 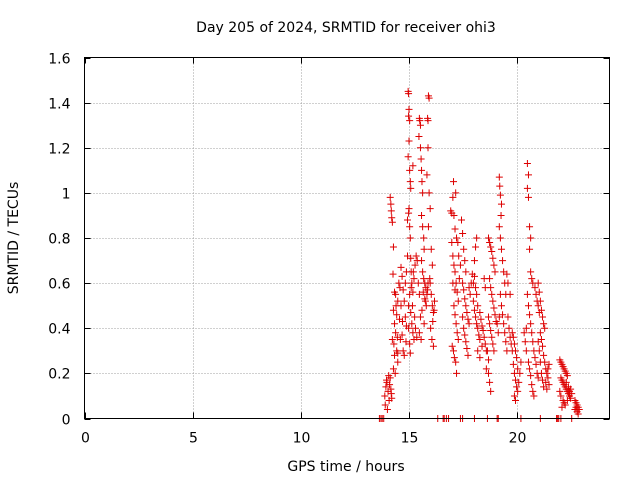 What do you see at coordinates (518, 439) in the screenshot?
I see `x-tick-label: 20` at bounding box center [518, 439].